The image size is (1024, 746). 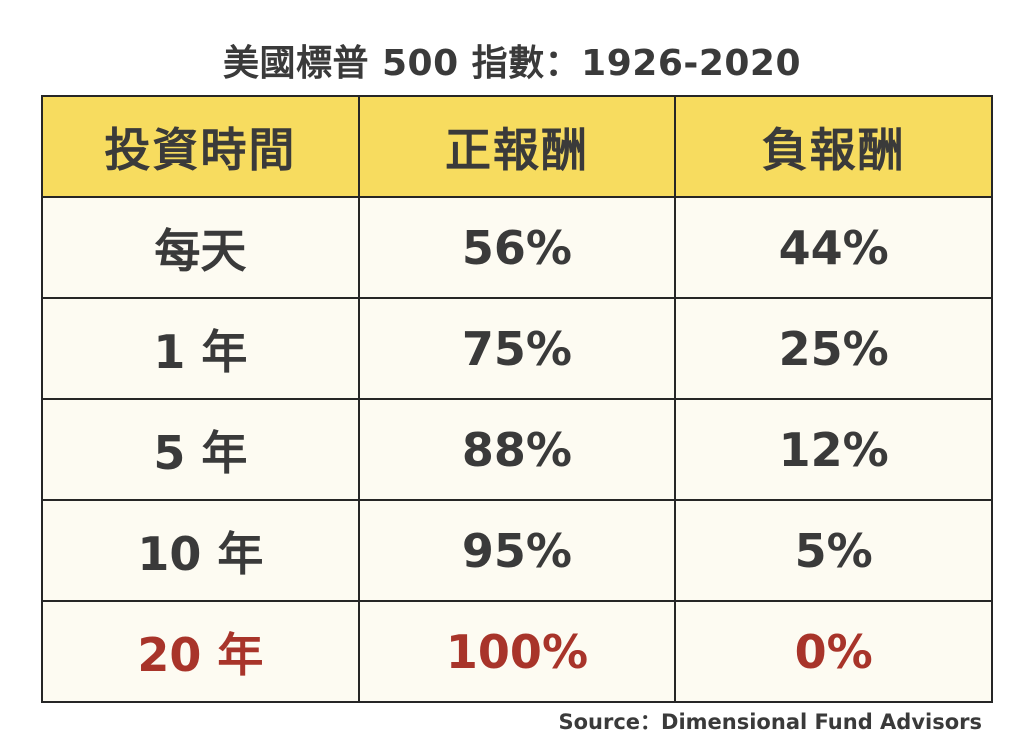 I want to click on table-header-row: 投資時間 正報酬 負報酬, so click(x=517, y=146).